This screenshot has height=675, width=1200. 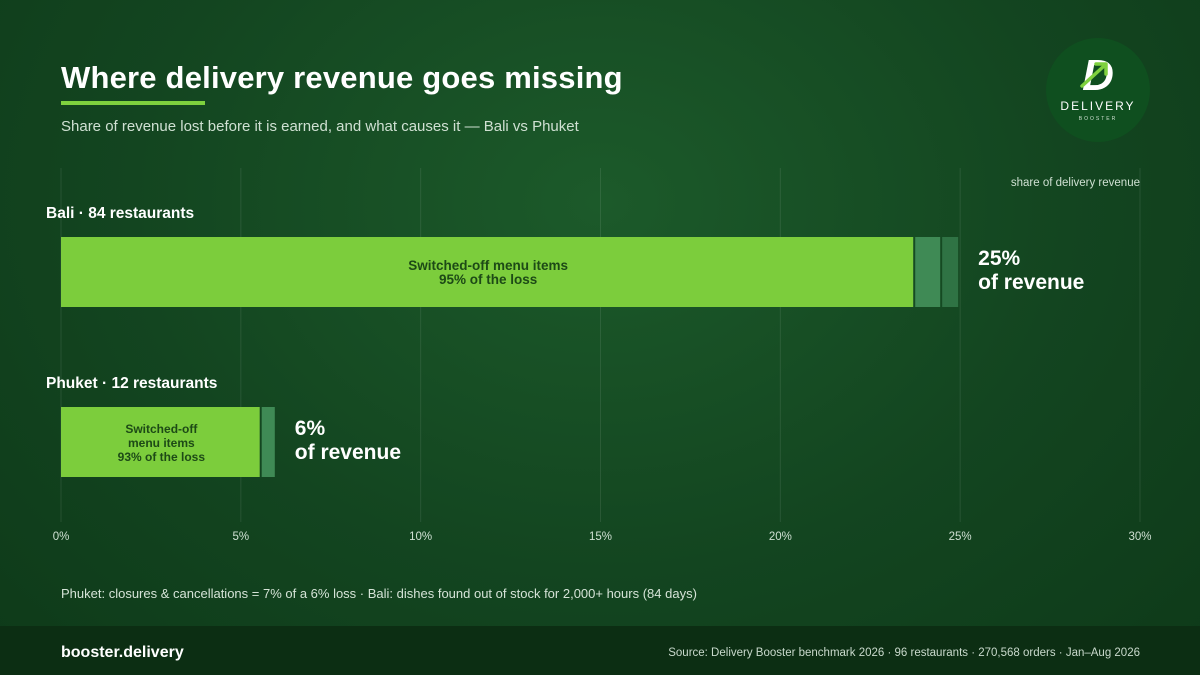 I want to click on axis-label: share of delivery revenue, so click(x=1075, y=183).